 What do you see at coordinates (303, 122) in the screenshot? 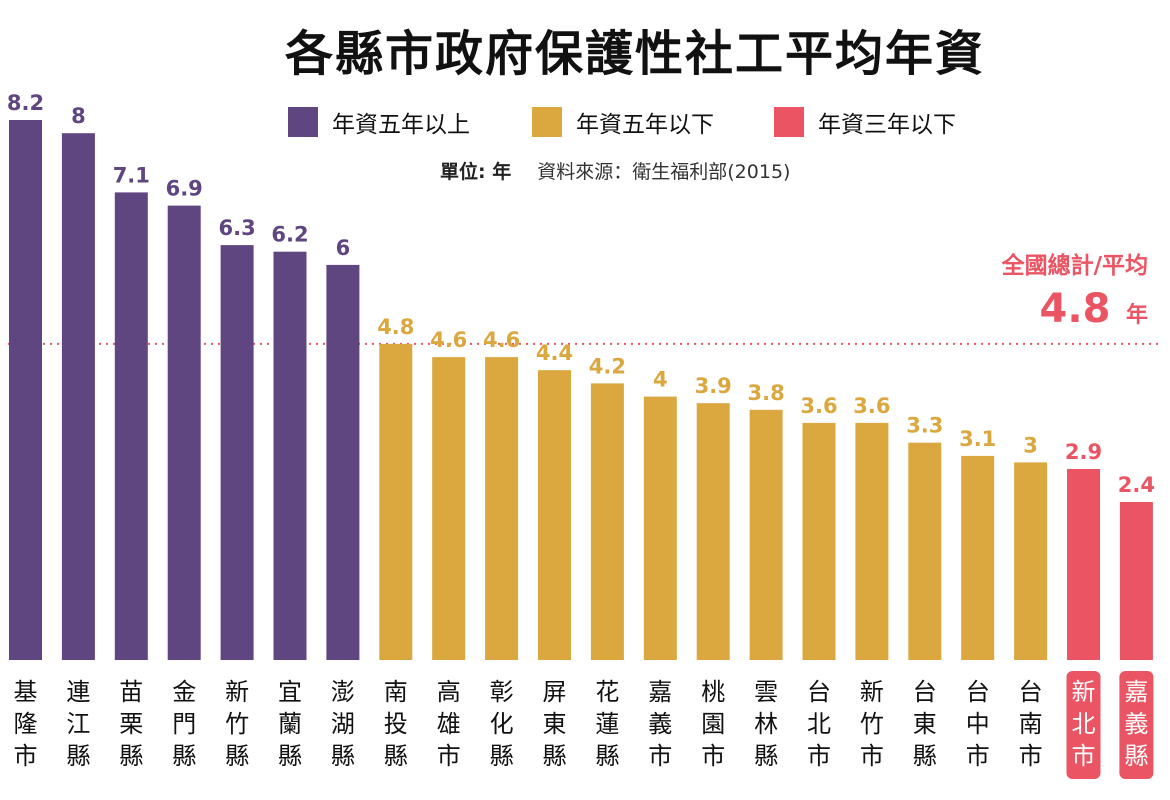
I see `legend-swatch-above5` at bounding box center [303, 122].